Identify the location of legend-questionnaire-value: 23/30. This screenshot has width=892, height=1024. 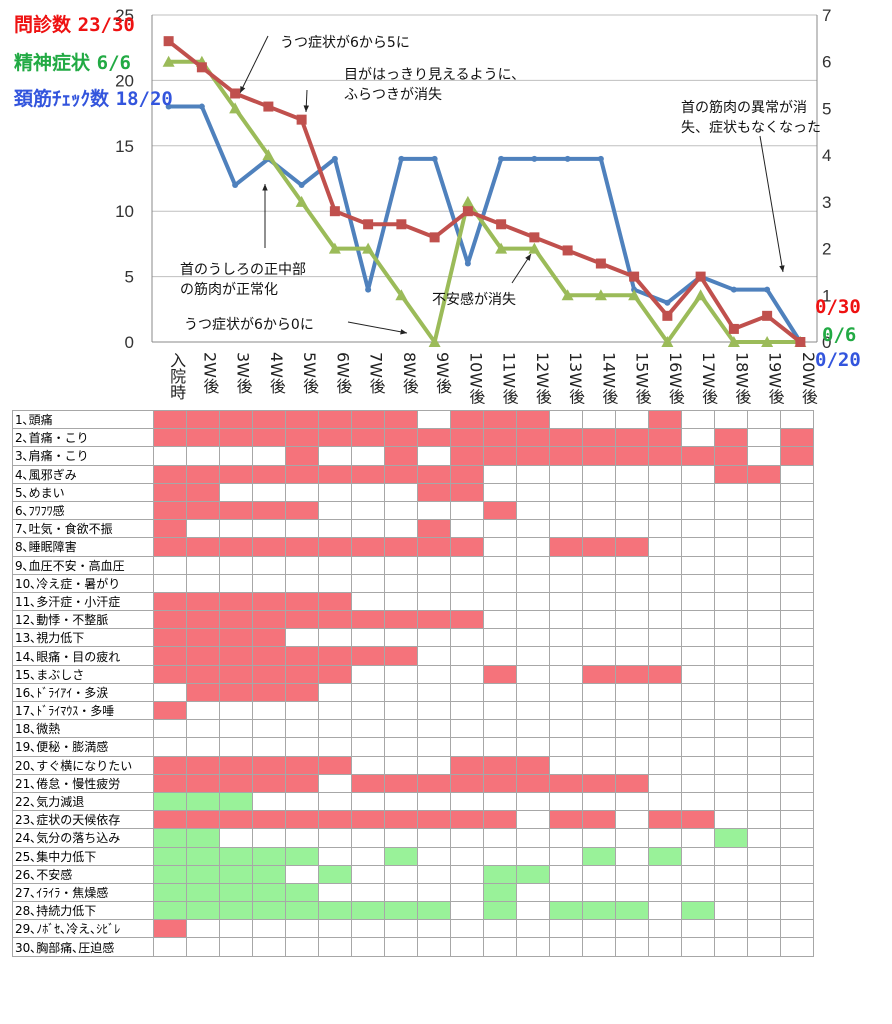
(106, 25).